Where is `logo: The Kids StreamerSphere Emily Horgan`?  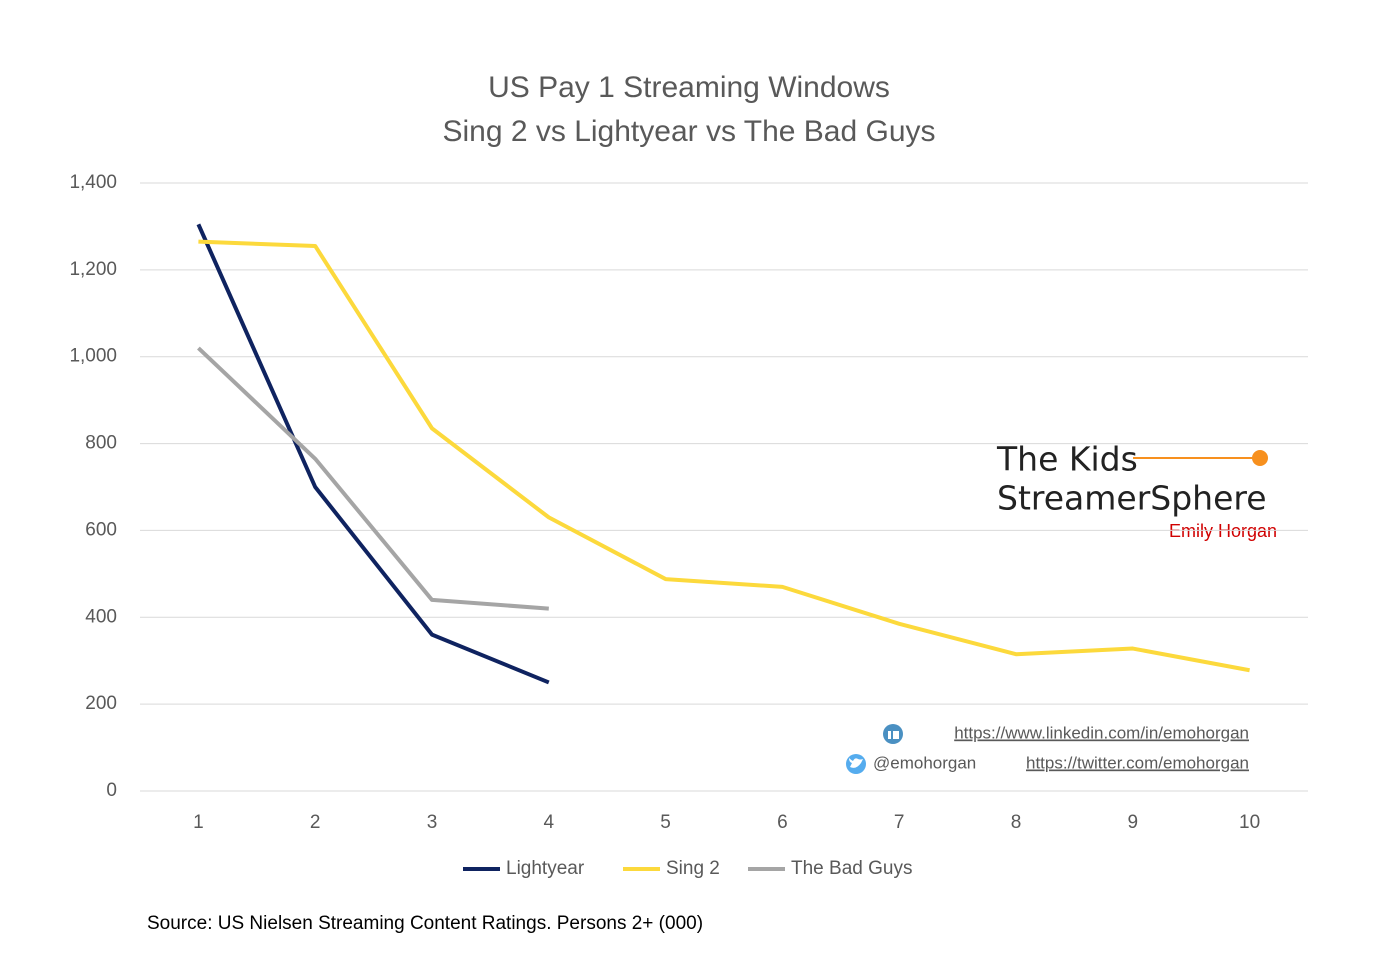 logo: The Kids StreamerSphere Emily Horgan is located at coordinates (1136, 490).